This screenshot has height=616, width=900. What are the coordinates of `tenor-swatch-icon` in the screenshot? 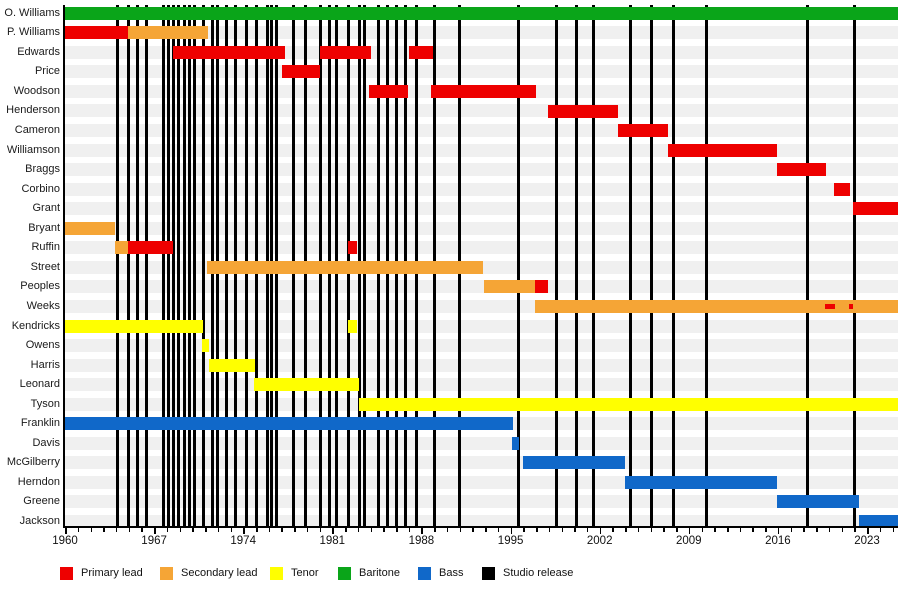 It's located at (276, 573).